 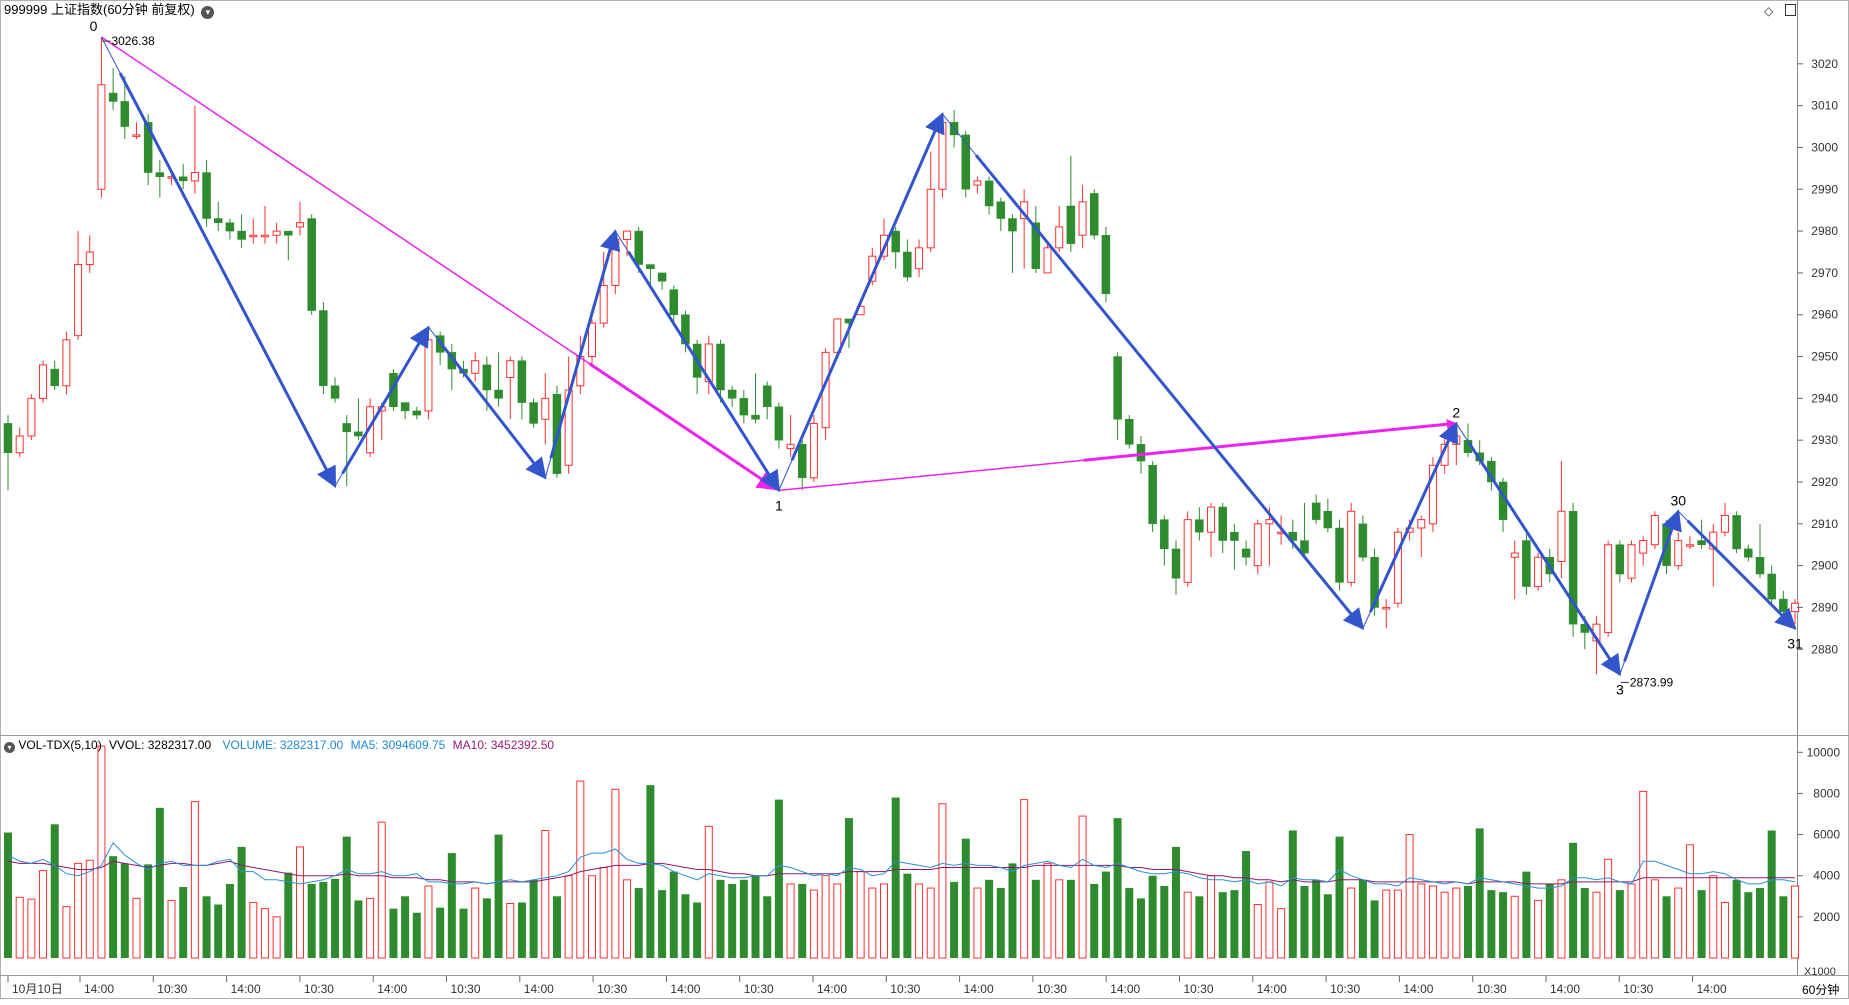 I want to click on x-tick-label: 10月10日, so click(x=37, y=989).